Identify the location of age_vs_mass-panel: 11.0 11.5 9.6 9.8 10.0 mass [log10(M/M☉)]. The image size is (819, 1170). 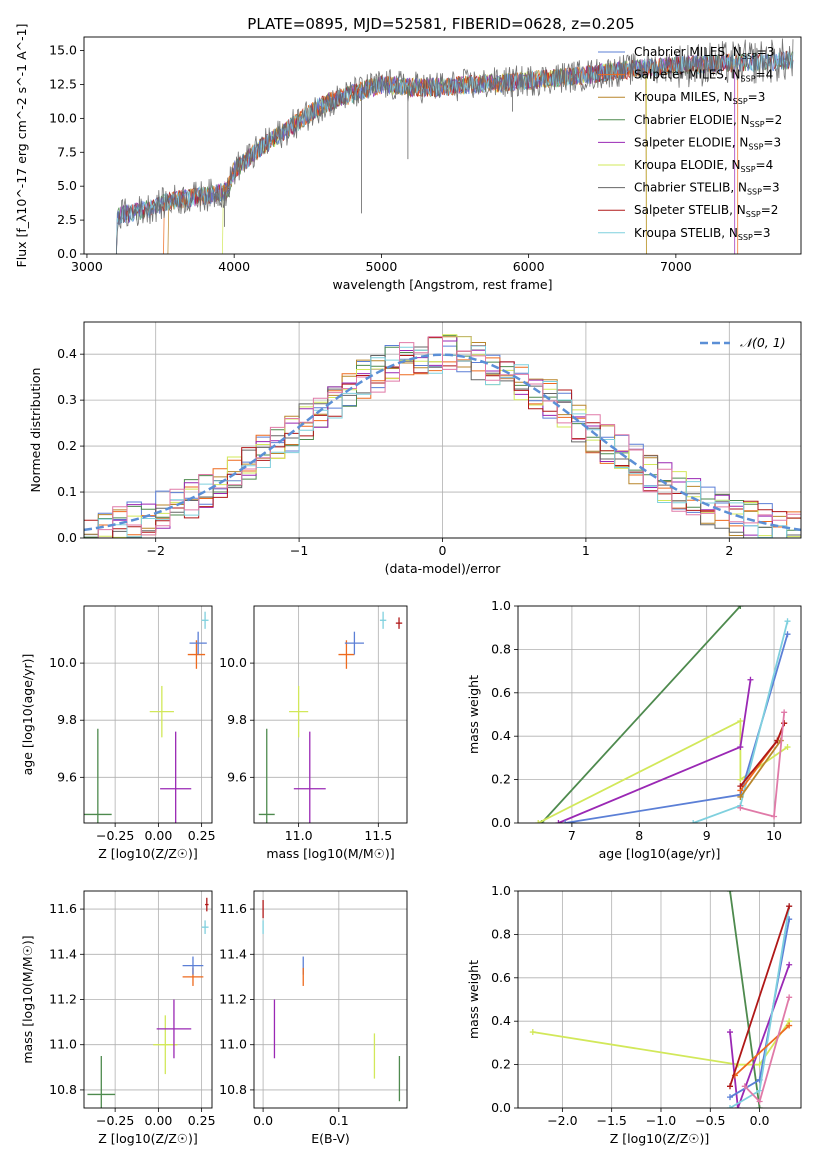
(313, 733).